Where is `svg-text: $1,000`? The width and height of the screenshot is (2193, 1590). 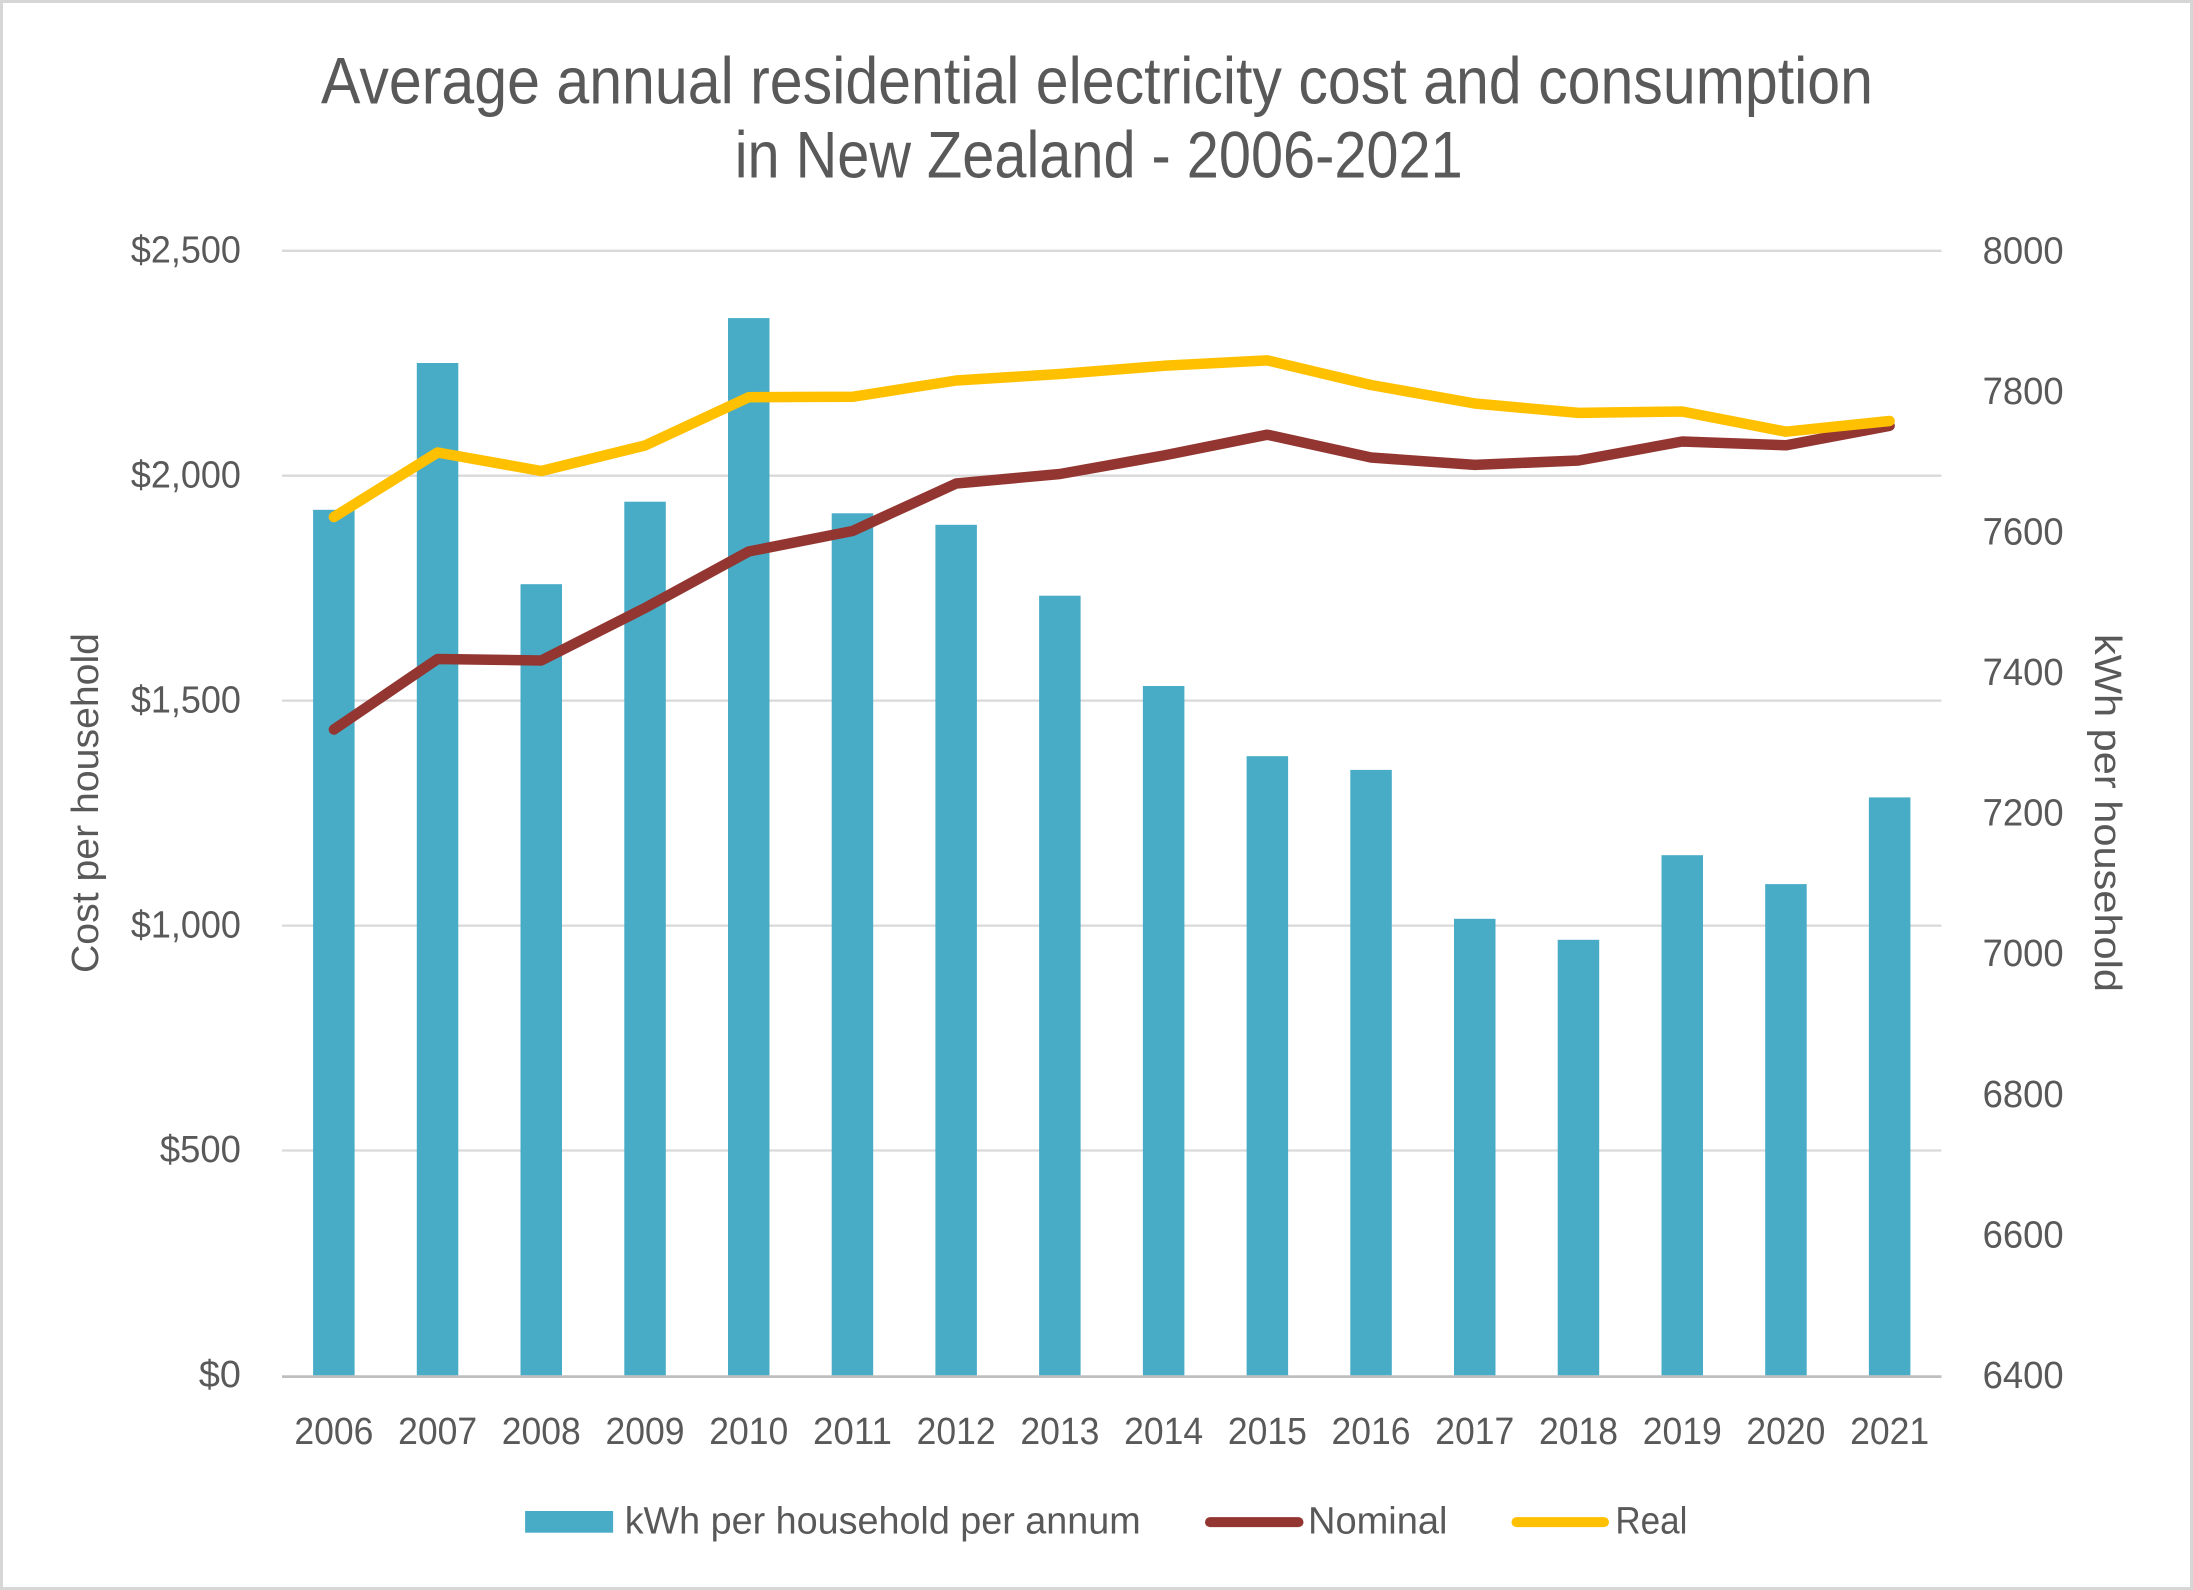
svg-text: $1,000 is located at coordinates (186, 925).